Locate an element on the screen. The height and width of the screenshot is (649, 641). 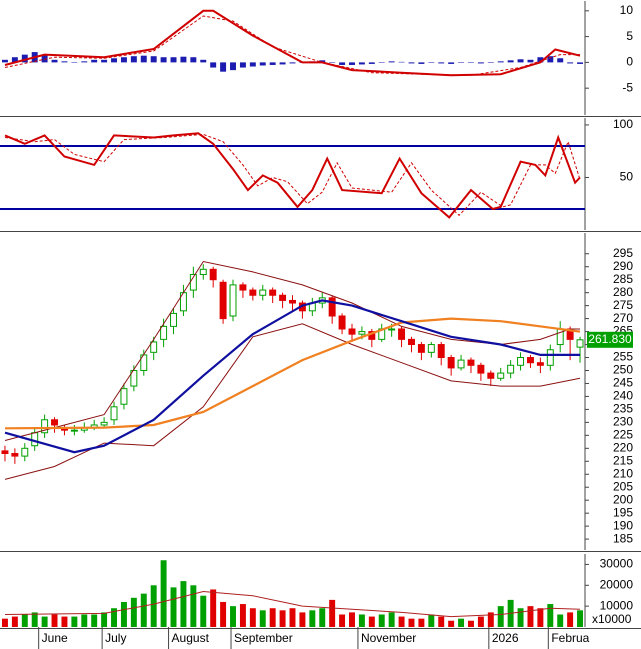
y-tick-label: 240 is located at coordinates (623, 396).